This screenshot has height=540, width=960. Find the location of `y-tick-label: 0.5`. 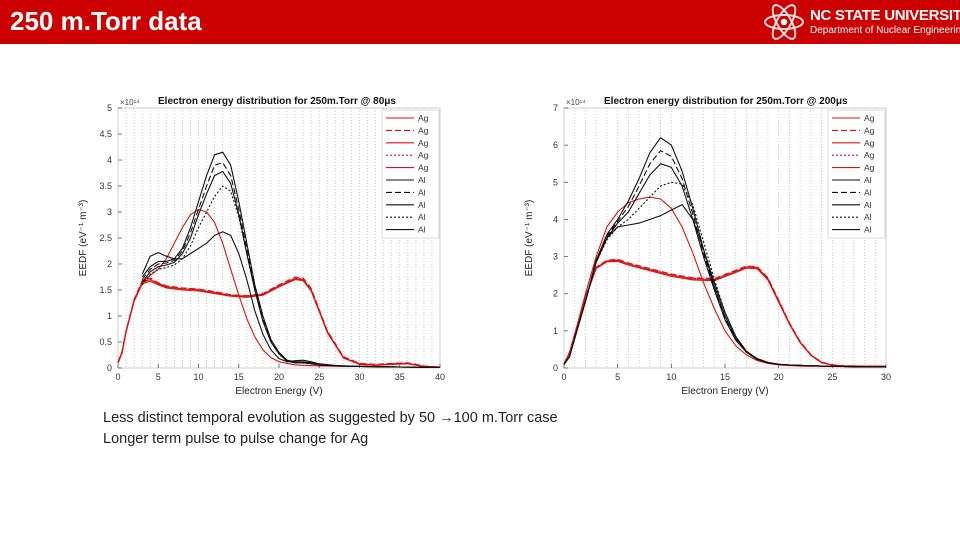

y-tick-label: 0.5 is located at coordinates (105, 342).